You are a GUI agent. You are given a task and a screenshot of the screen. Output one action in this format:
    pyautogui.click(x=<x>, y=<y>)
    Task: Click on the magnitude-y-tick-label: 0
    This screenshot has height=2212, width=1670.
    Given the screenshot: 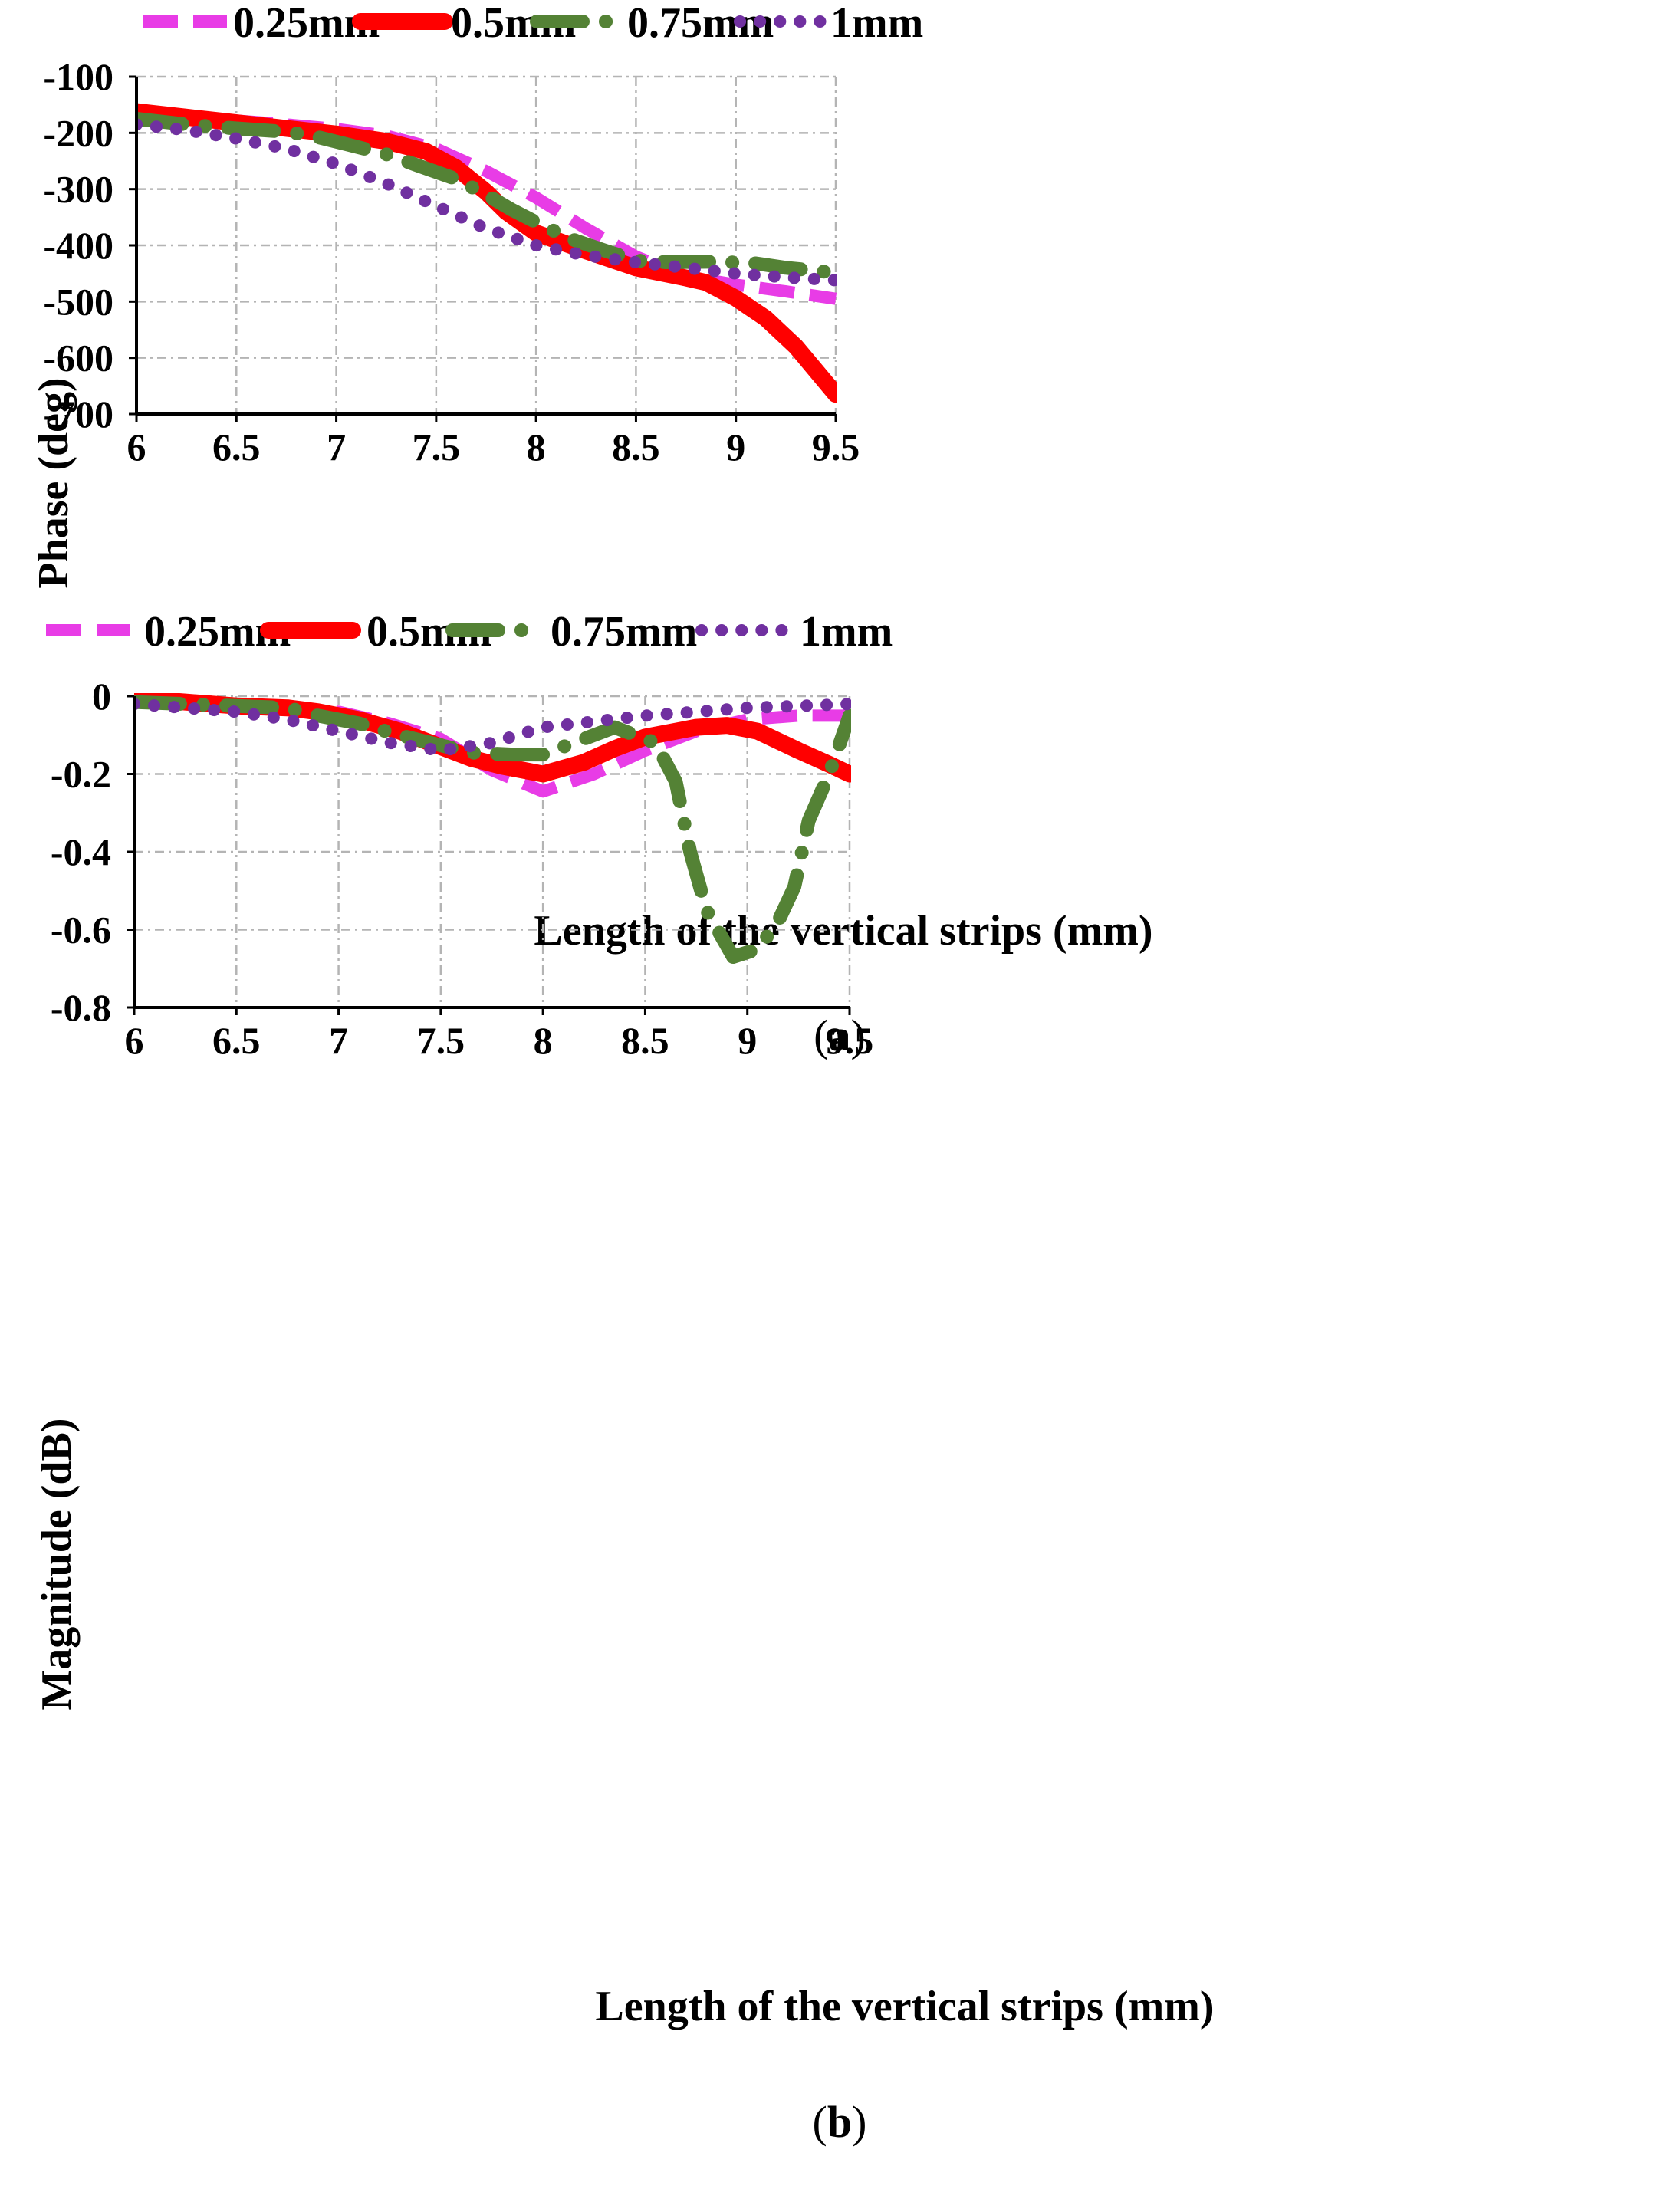 What is the action you would take?
    pyautogui.click(x=102, y=696)
    